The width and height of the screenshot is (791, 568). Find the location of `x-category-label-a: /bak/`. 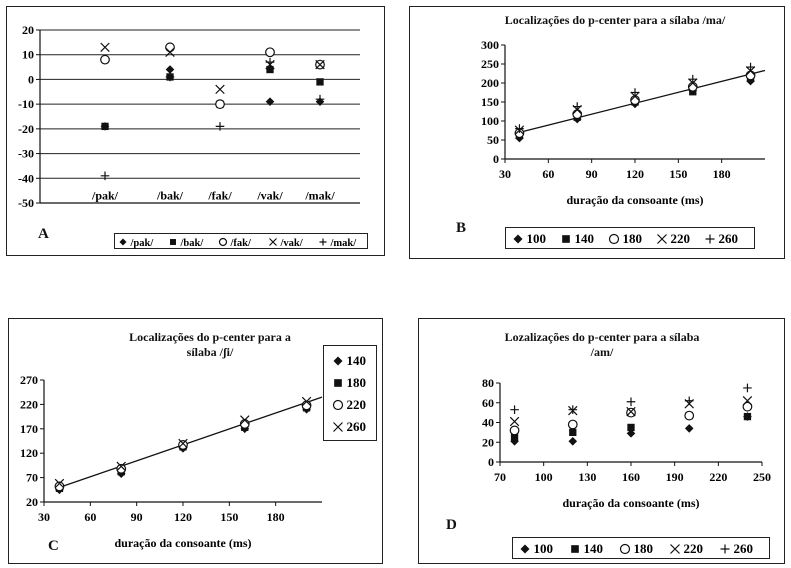

x-category-label-a: /bak/ is located at coordinates (170, 196).